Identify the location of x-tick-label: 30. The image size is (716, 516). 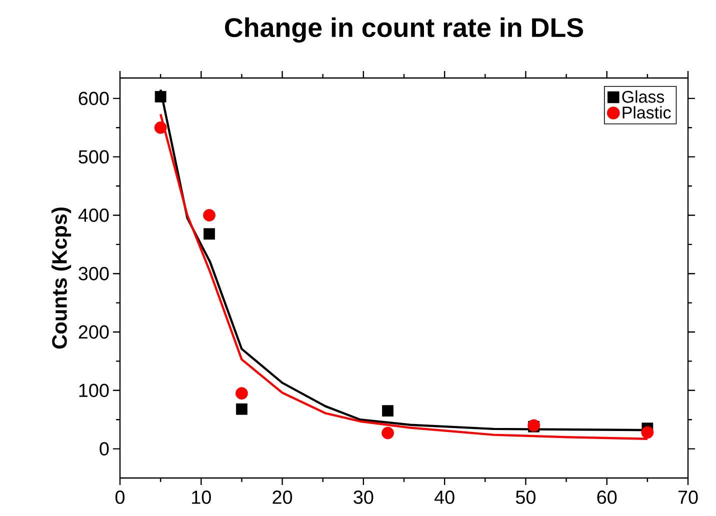
(364, 497).